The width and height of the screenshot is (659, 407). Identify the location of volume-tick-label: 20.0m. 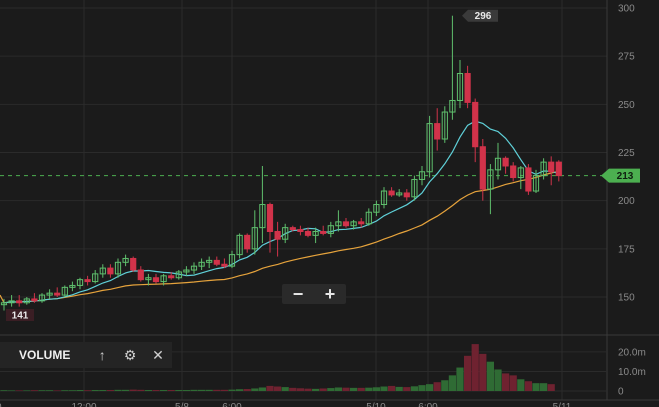
(632, 352).